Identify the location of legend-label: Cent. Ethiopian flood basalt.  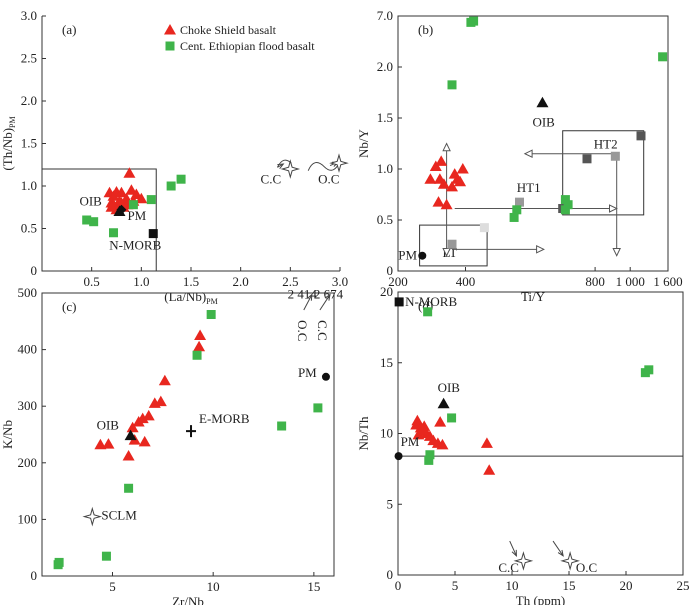
(247, 46).